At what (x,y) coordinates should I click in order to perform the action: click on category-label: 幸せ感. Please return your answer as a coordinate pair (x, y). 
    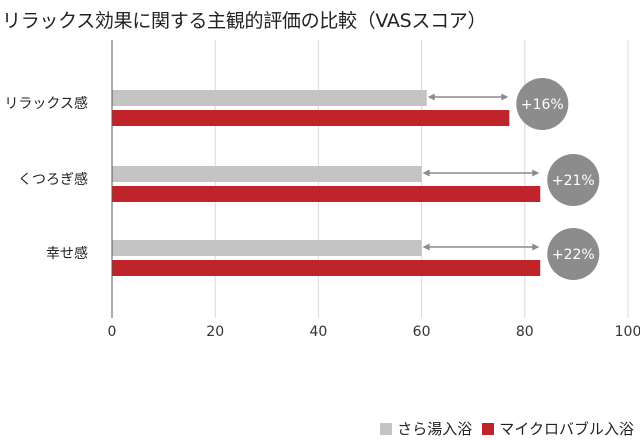
    Looking at the image, I should click on (67, 253).